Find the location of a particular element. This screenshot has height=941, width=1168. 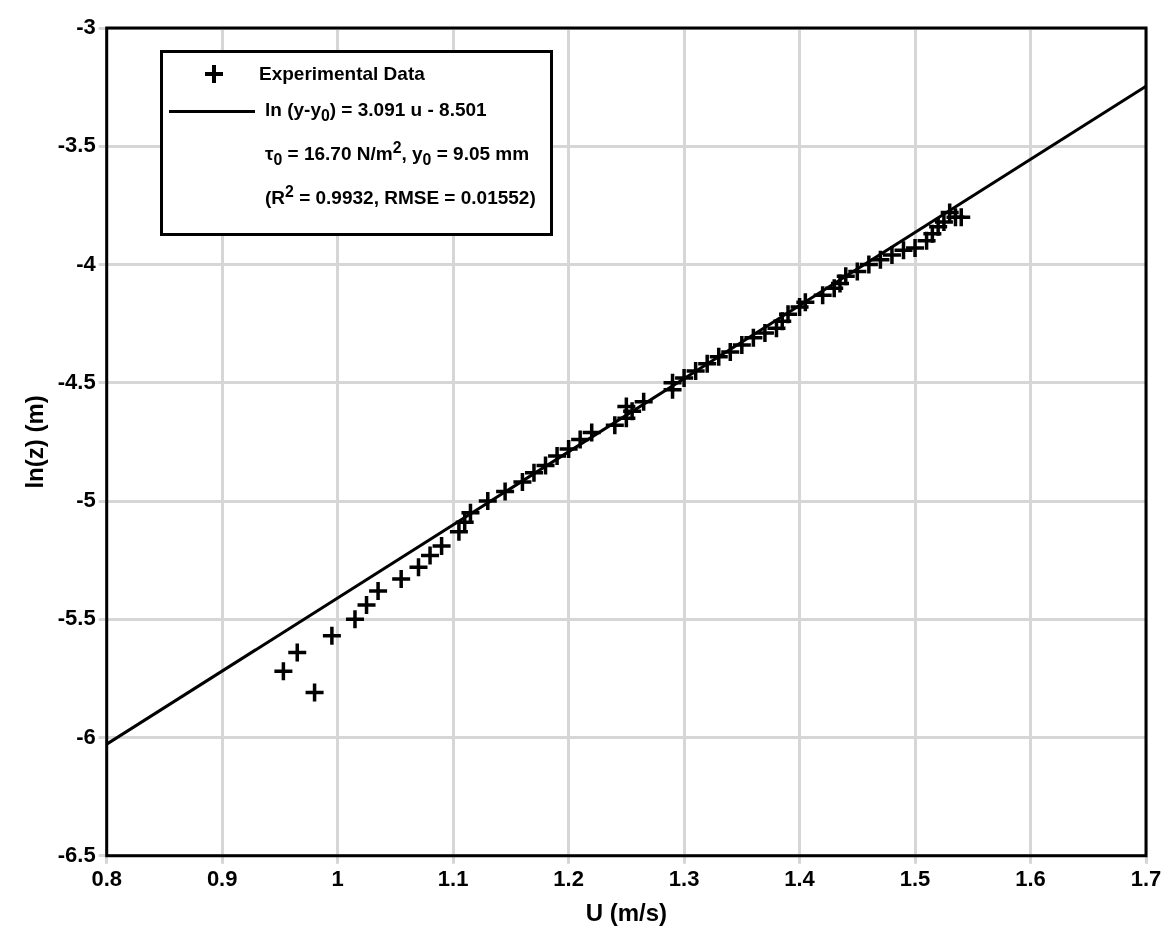

x-tick-label: 1.7 is located at coordinates (1146, 879).